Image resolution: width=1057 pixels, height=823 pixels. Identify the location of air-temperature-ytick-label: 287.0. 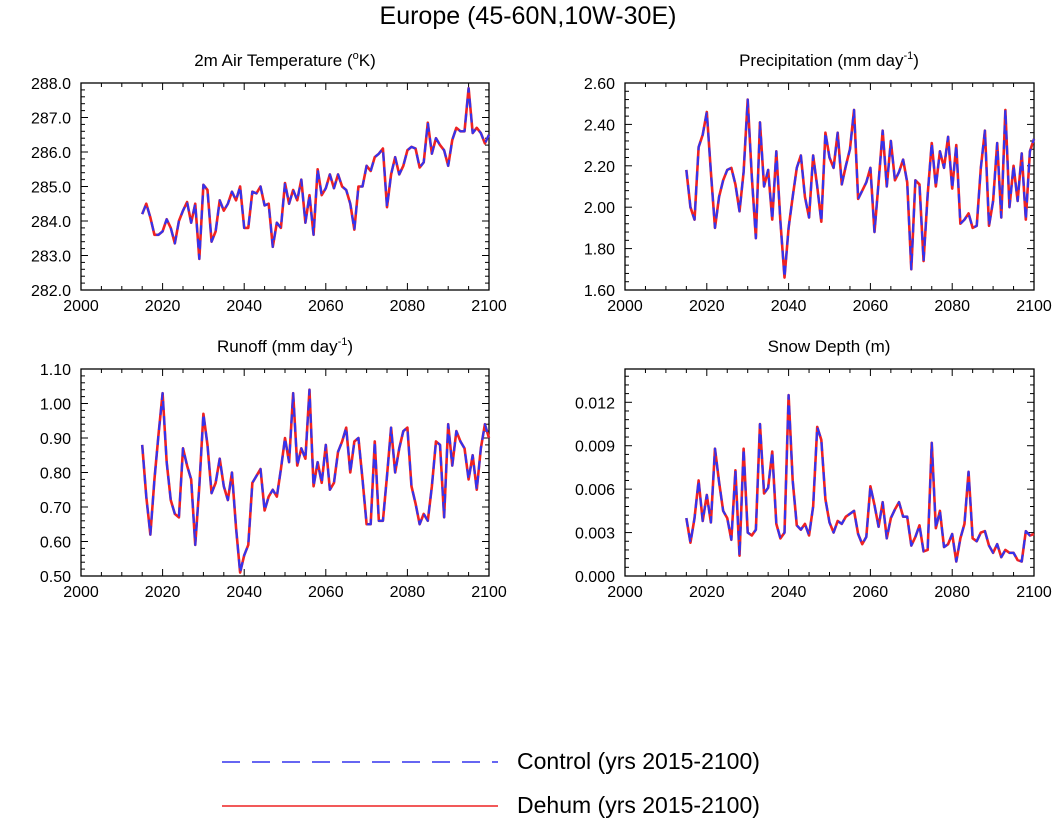
(51, 119).